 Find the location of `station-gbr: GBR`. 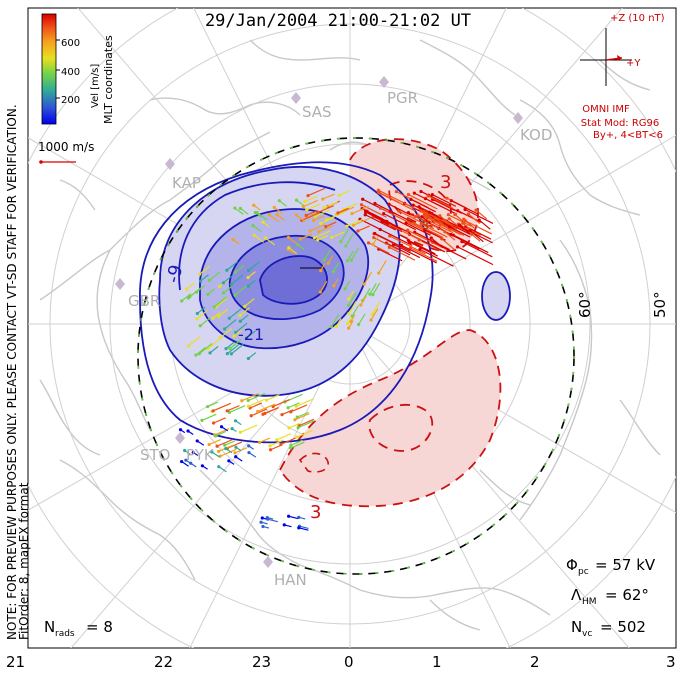

station-gbr: GBR is located at coordinates (144, 301).